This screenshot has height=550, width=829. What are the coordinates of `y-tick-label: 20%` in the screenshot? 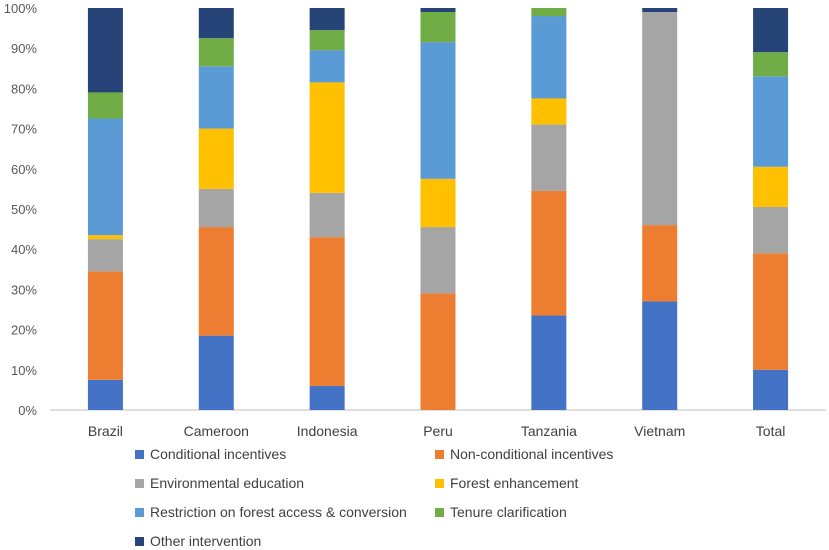 It's located at (24, 330).